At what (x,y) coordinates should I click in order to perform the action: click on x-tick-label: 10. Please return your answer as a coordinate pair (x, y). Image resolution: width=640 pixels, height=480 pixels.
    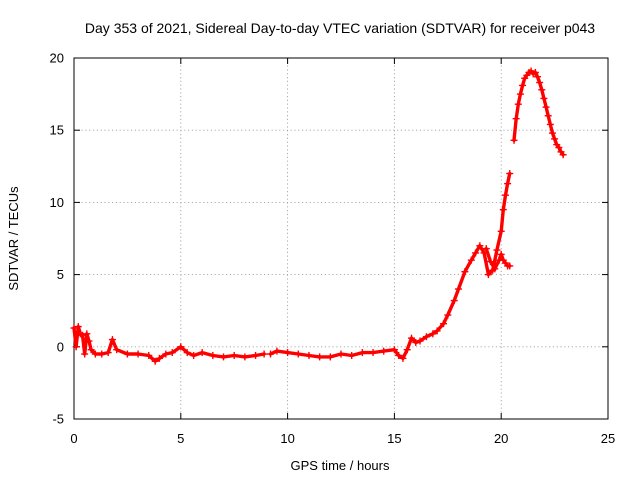
    Looking at the image, I should click on (287, 438).